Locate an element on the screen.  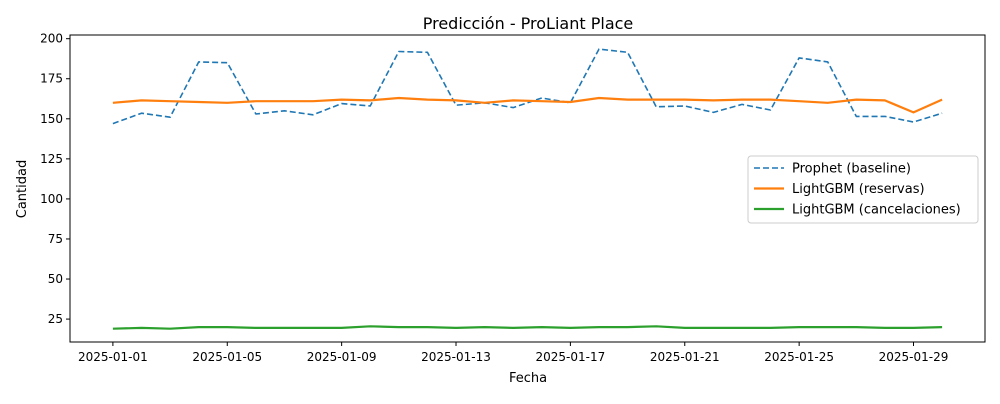
y-tick-label: 100 is located at coordinates (51, 199).